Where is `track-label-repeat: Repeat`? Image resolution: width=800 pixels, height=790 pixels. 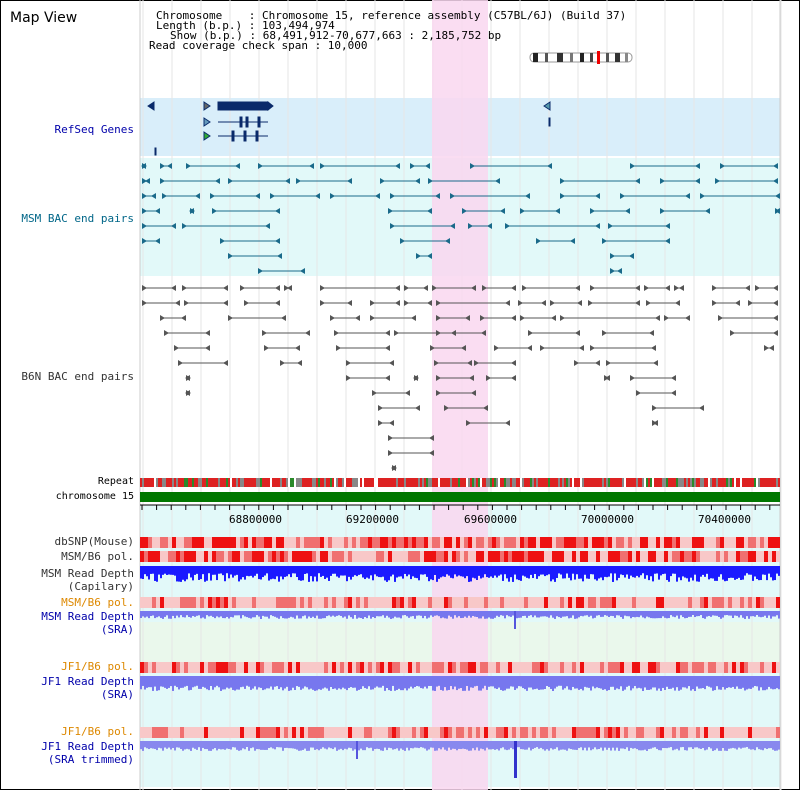 track-label-repeat: Repeat is located at coordinates (115, 481).